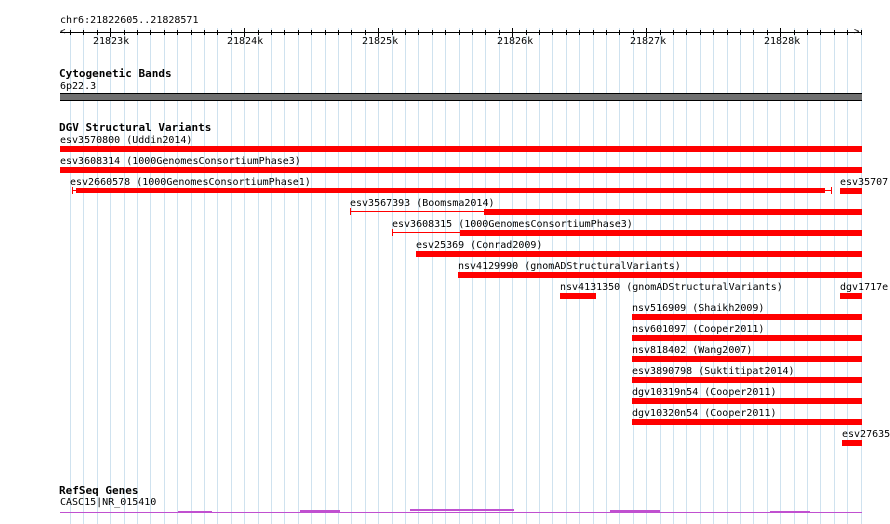  I want to click on feature-label: dgv10319n54 (Cooper2011), so click(704, 392).